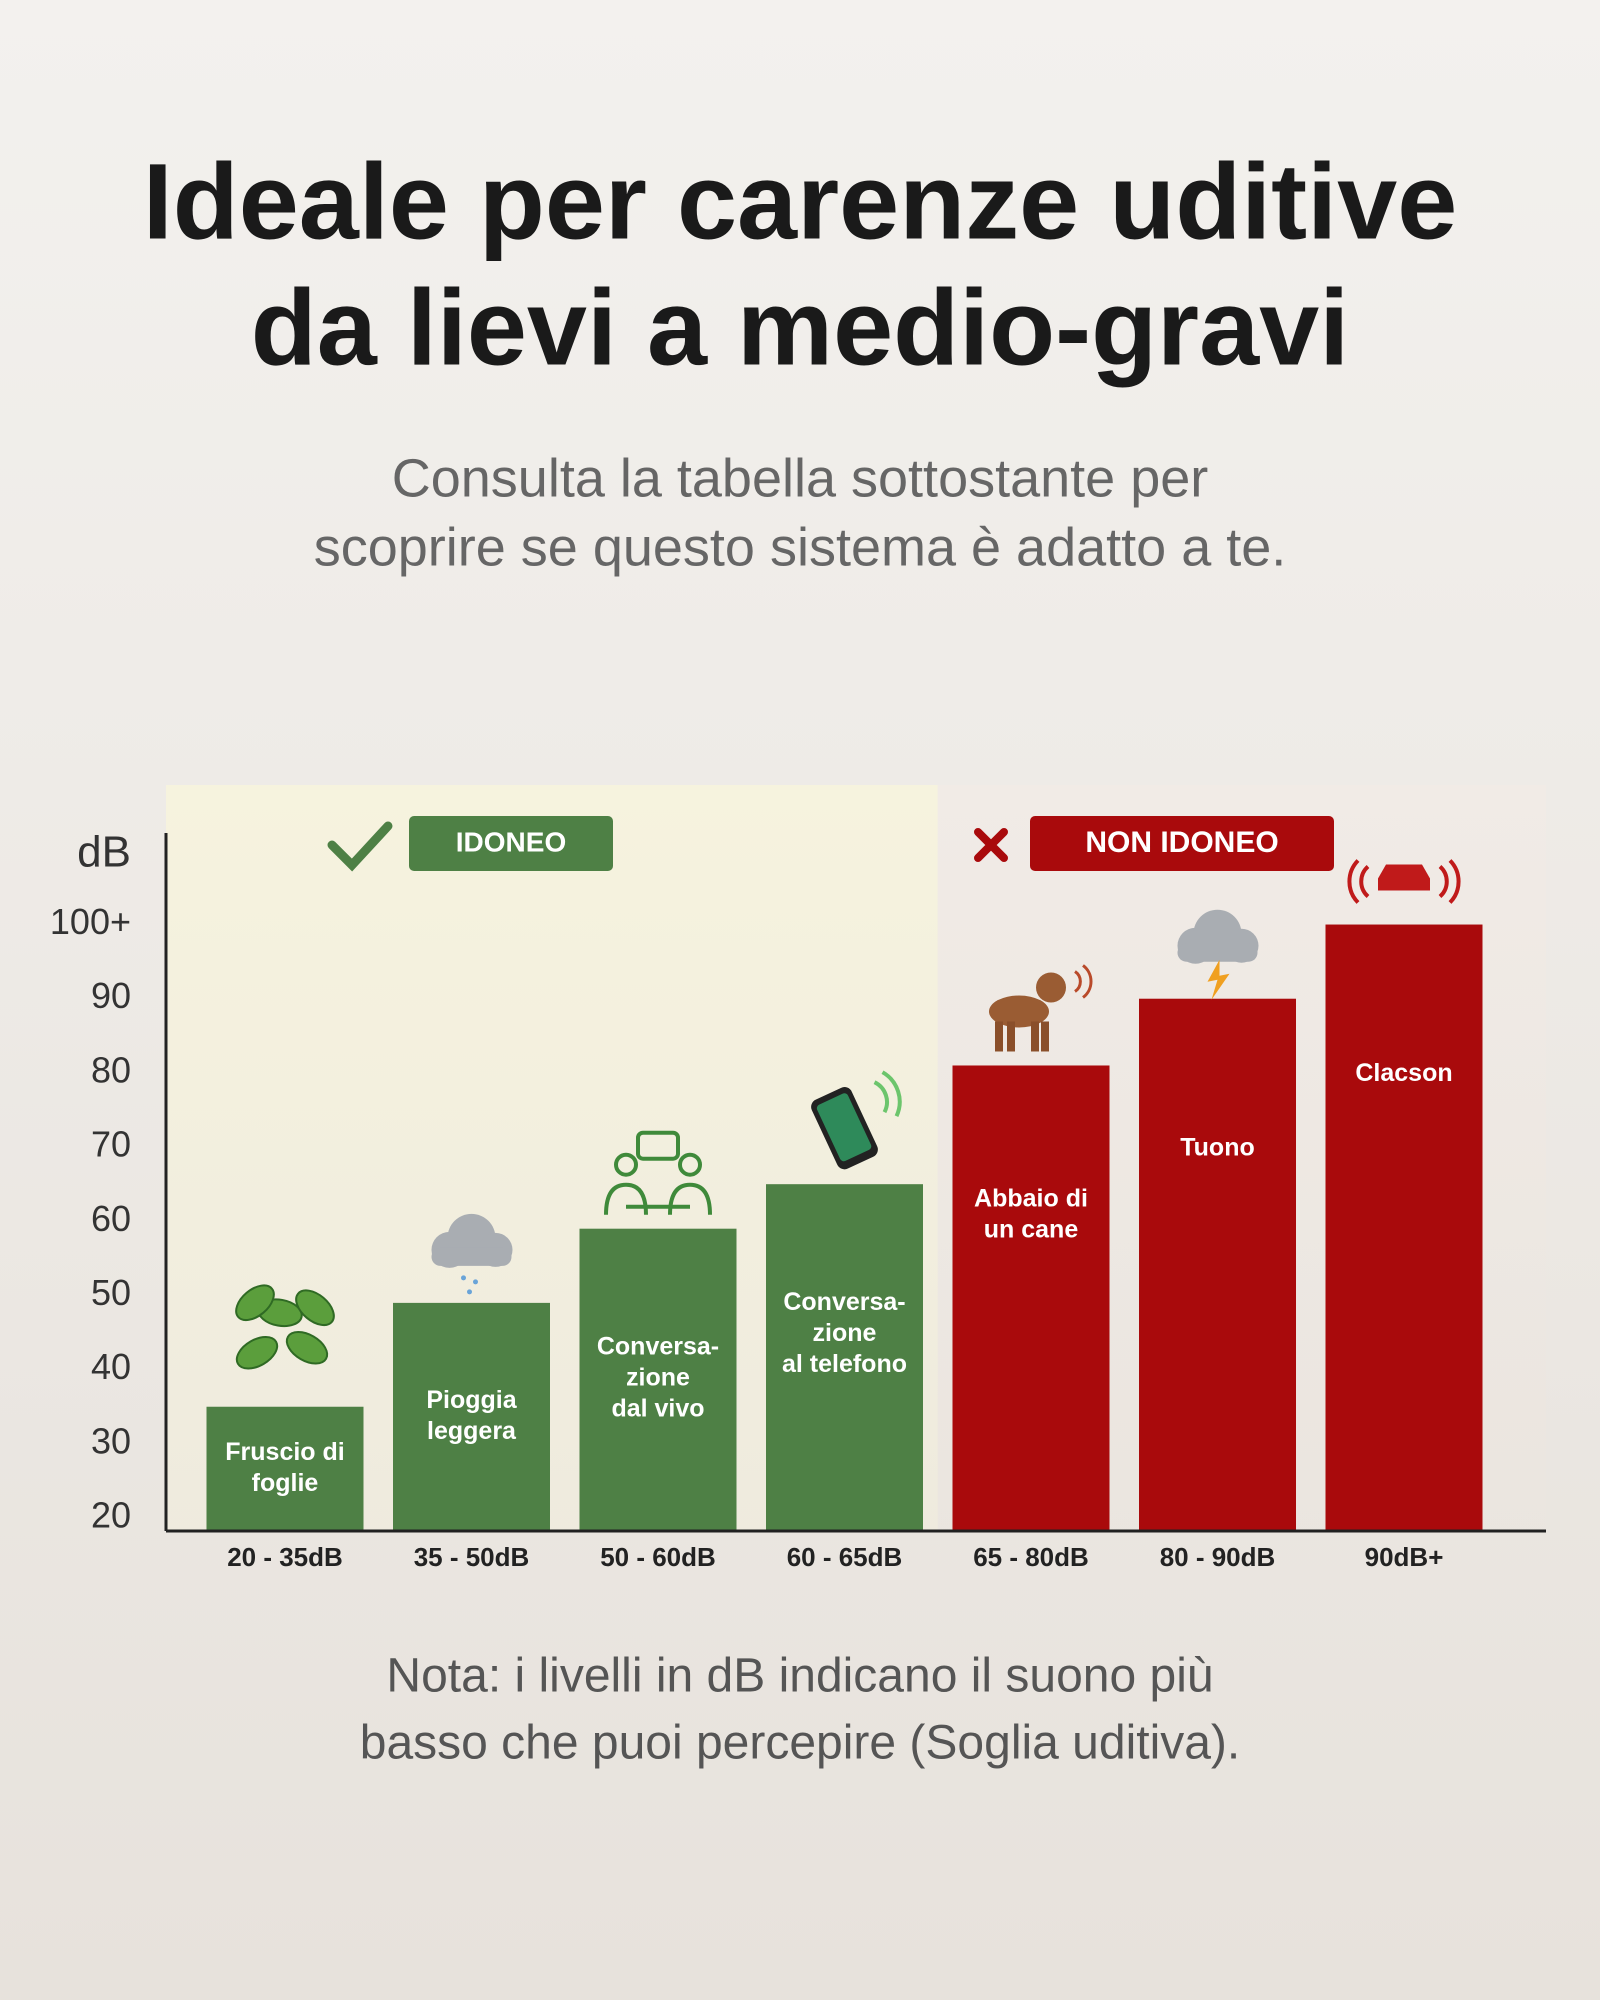 This screenshot has width=1600, height=2000. What do you see at coordinates (1404, 1557) in the screenshot?
I see `x-tick-label: 90dB+` at bounding box center [1404, 1557].